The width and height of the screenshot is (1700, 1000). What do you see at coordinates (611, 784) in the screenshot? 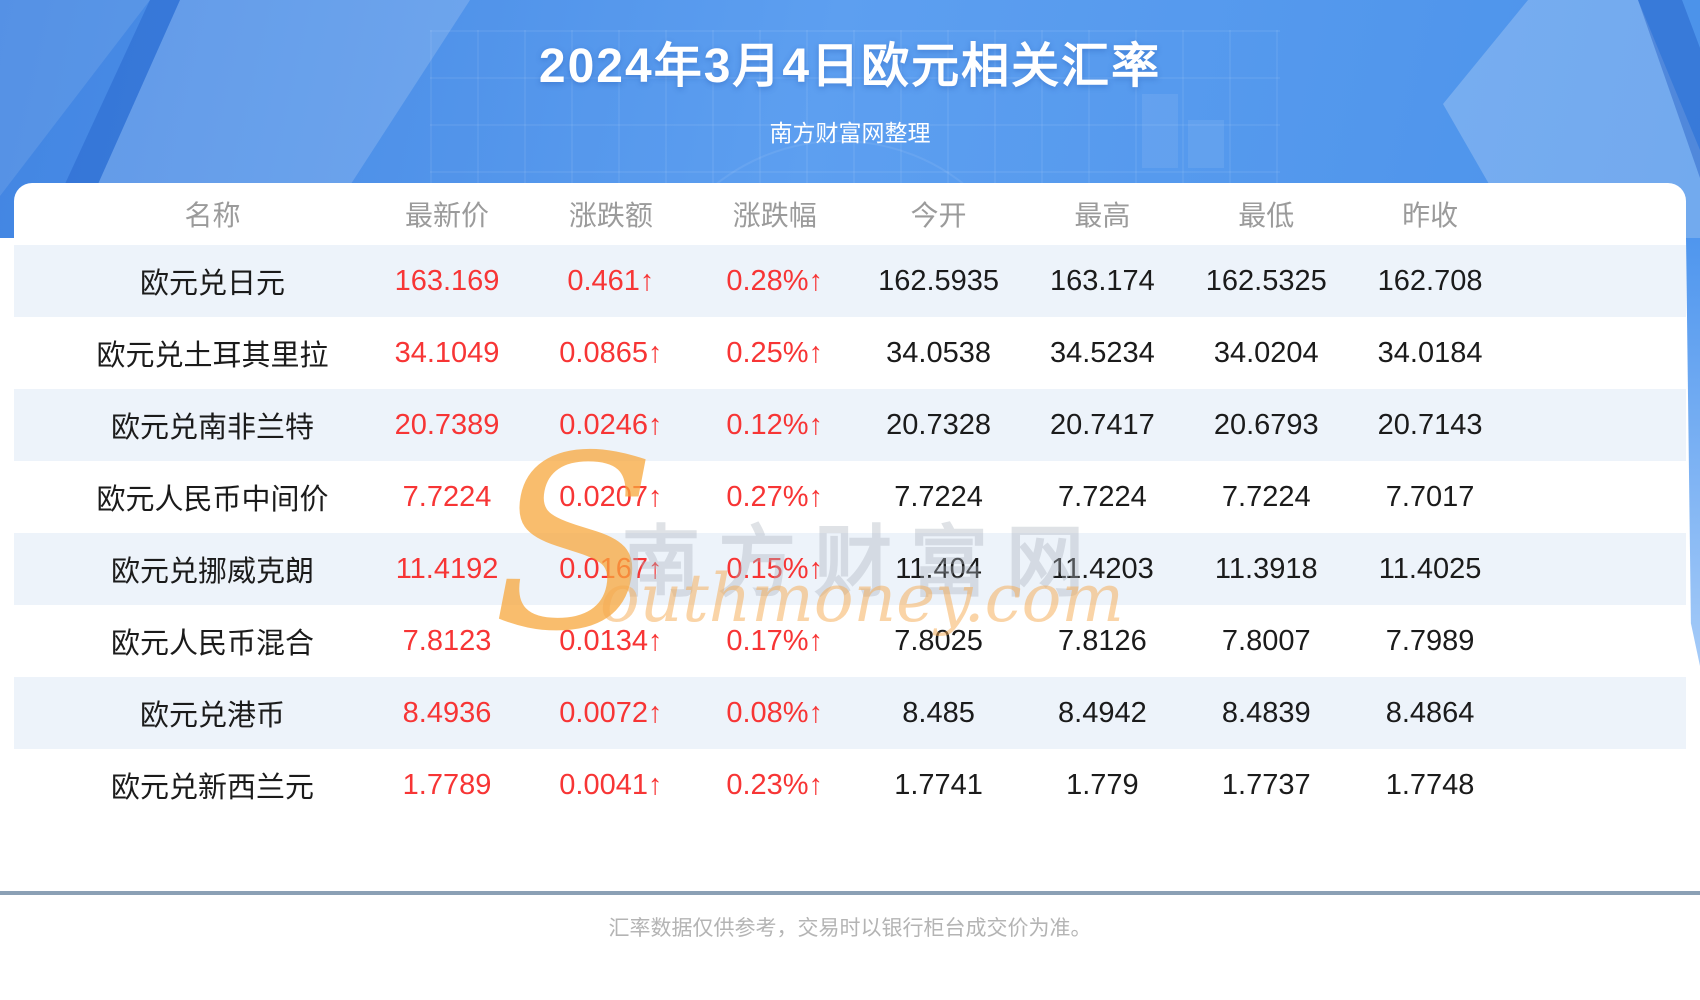
I see `cell-change: 0.0041↑` at bounding box center [611, 784].